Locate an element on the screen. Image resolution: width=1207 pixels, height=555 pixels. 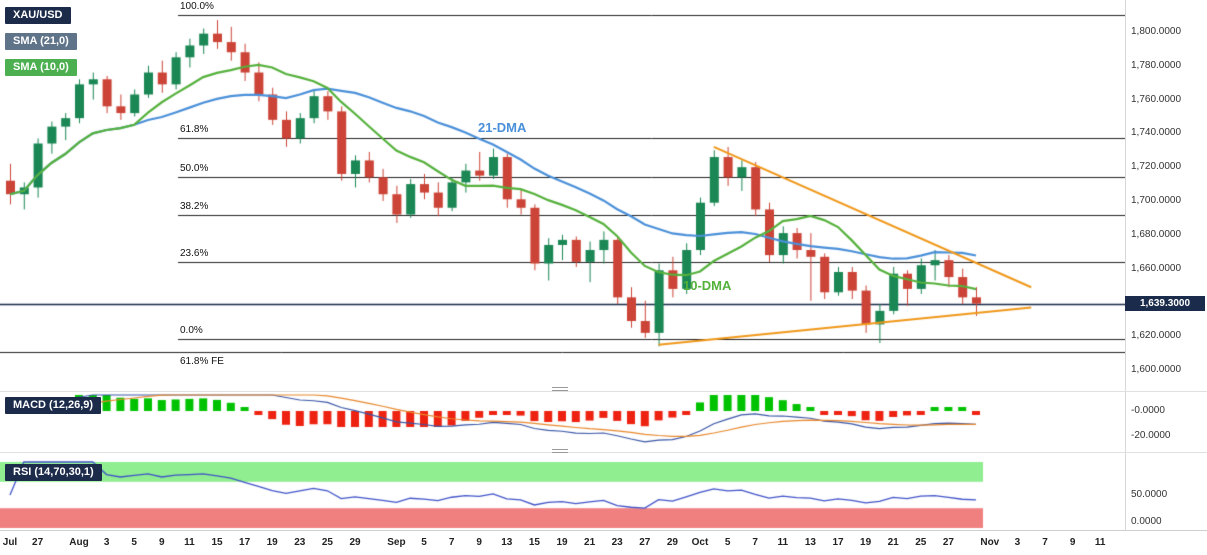
macd-panel-separator is located at coordinates (603, 391).